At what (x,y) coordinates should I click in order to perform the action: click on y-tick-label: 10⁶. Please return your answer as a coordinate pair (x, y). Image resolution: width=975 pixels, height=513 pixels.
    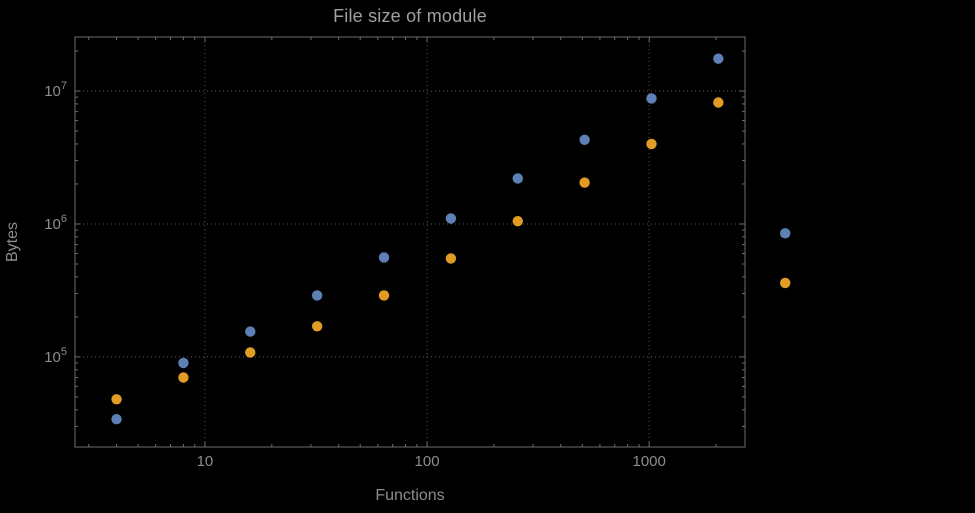
    Looking at the image, I should click on (55, 223).